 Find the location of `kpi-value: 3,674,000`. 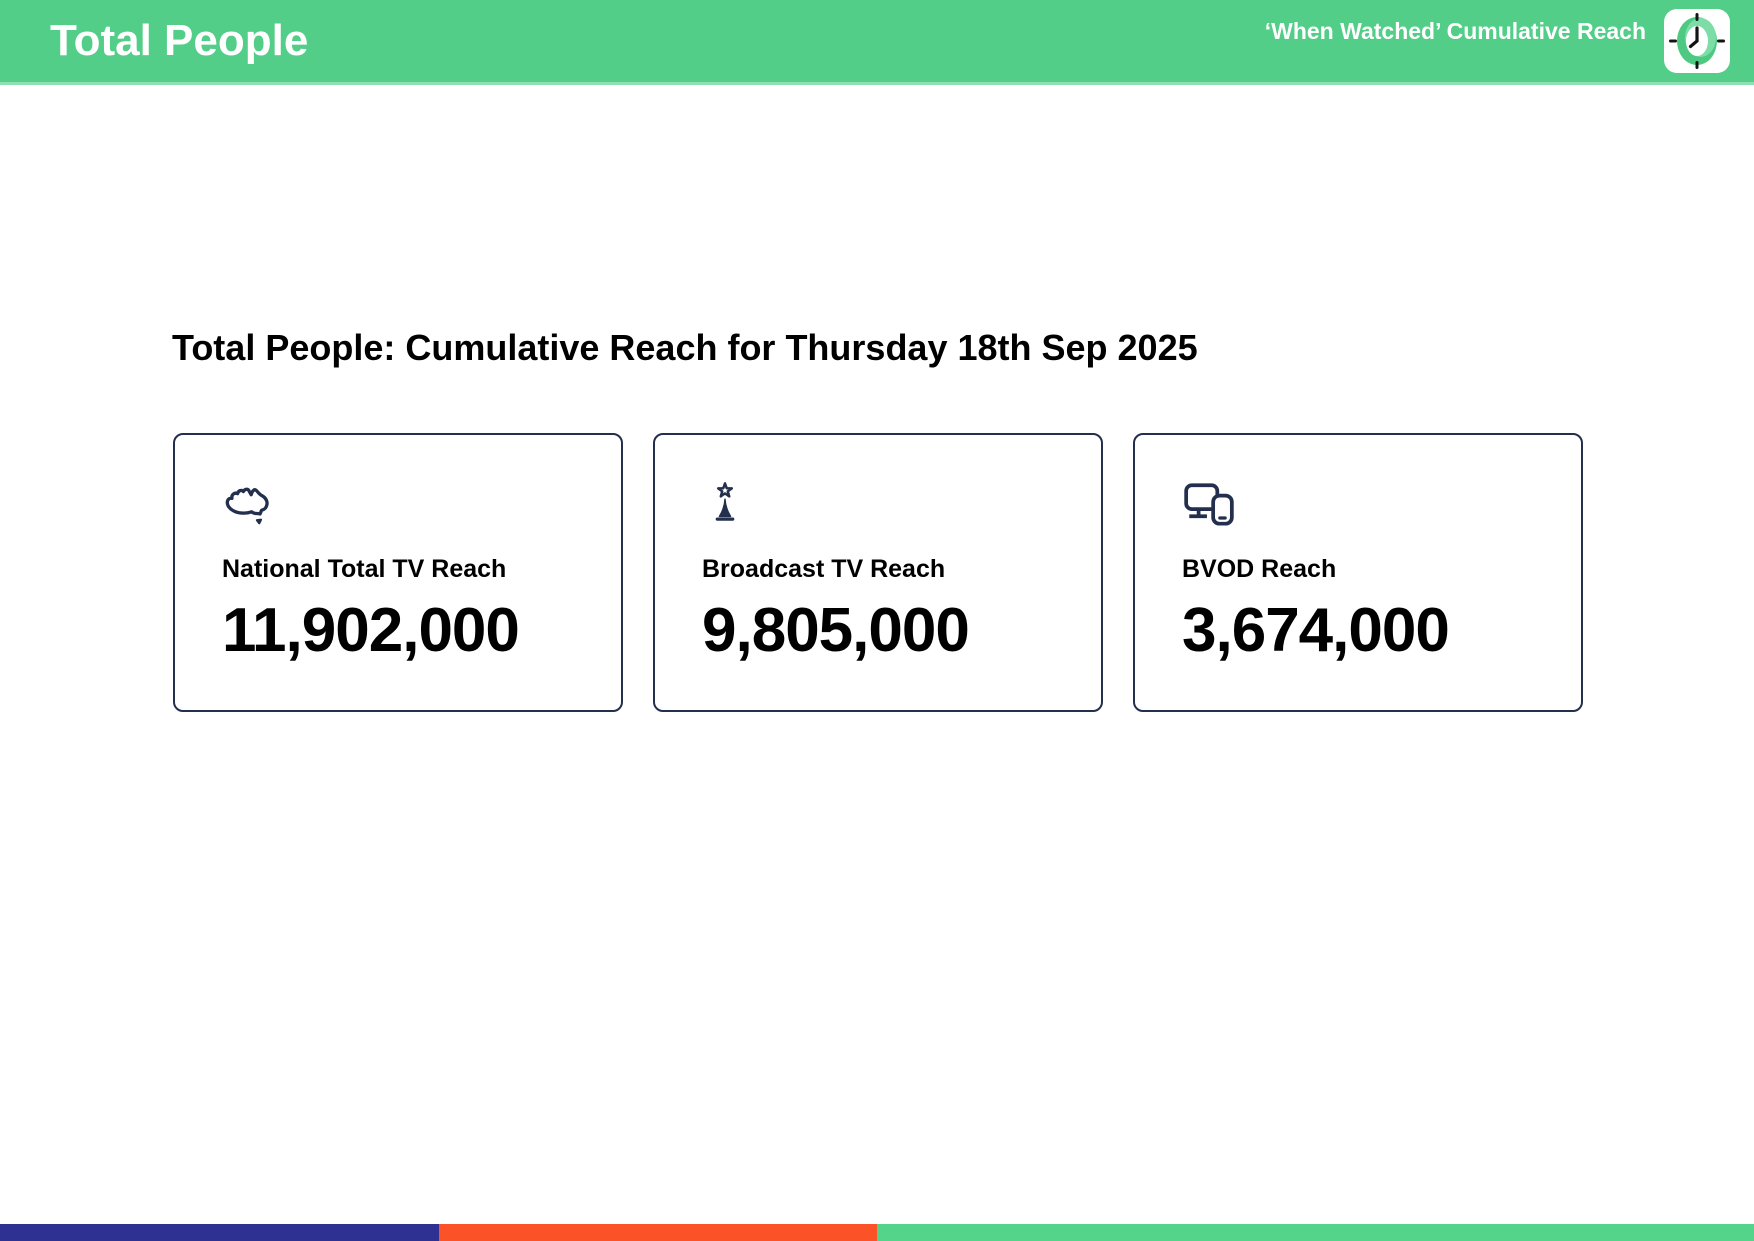

kpi-value: 3,674,000 is located at coordinates (1316, 630).